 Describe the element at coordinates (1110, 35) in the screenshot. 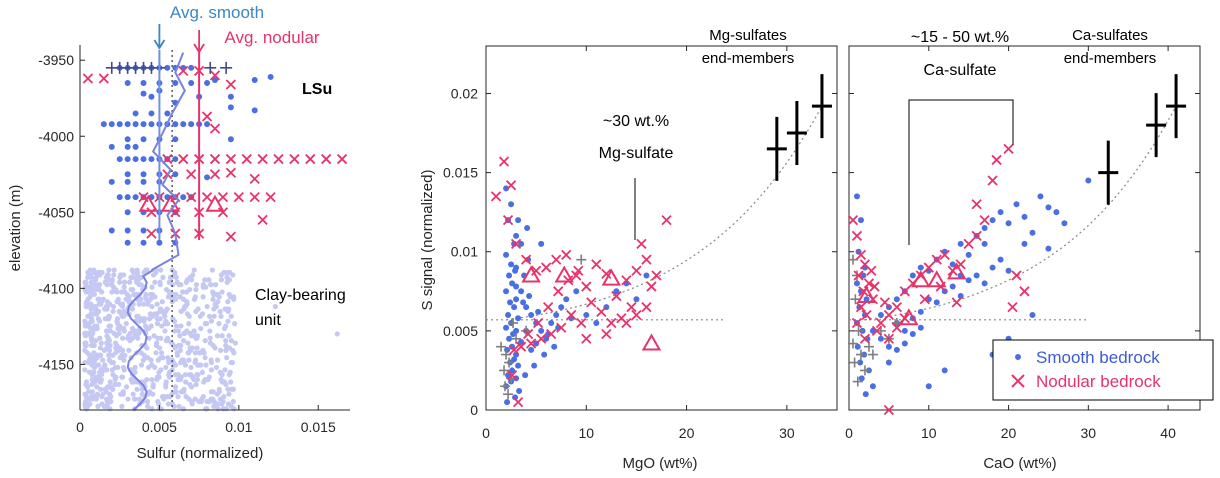

I see `ca-endmembers-line1: Ca-sulfates` at that location.